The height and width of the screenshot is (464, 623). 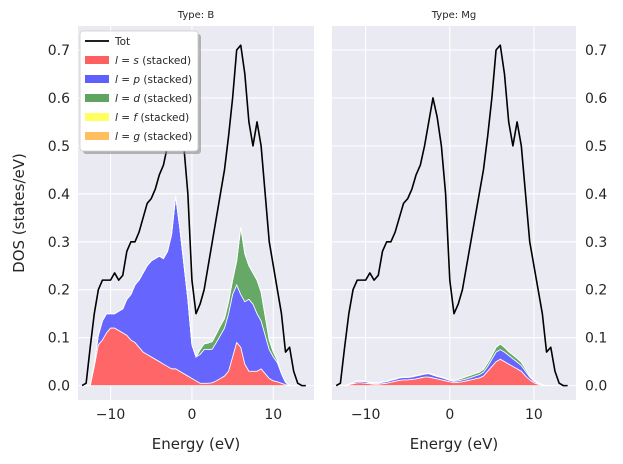 What do you see at coordinates (122, 42) in the screenshot?
I see `legend-label: Tot` at bounding box center [122, 42].